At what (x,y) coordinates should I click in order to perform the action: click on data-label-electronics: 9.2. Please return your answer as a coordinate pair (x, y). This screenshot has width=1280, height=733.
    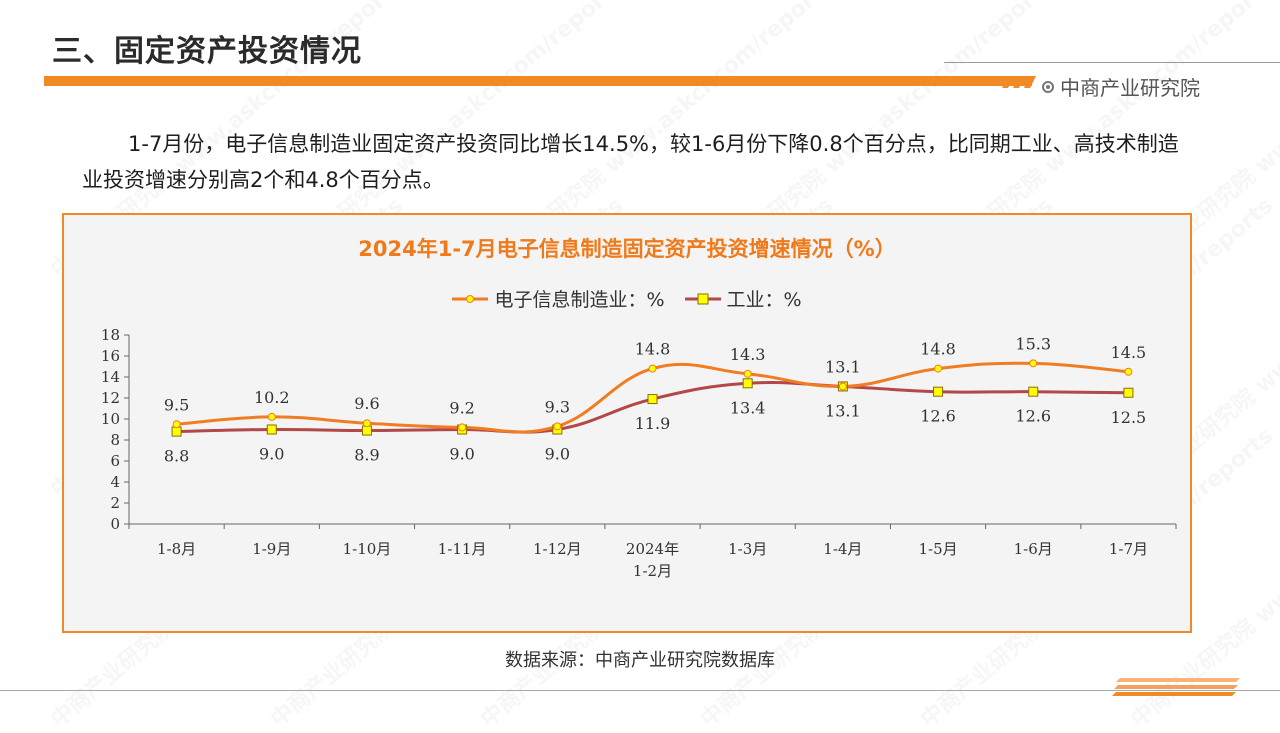
    Looking at the image, I should click on (461, 407).